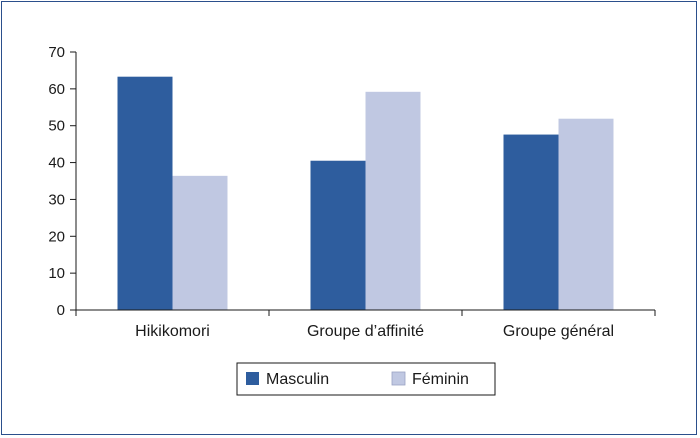  I want to click on x-category-label: Groupe général, so click(558, 331).